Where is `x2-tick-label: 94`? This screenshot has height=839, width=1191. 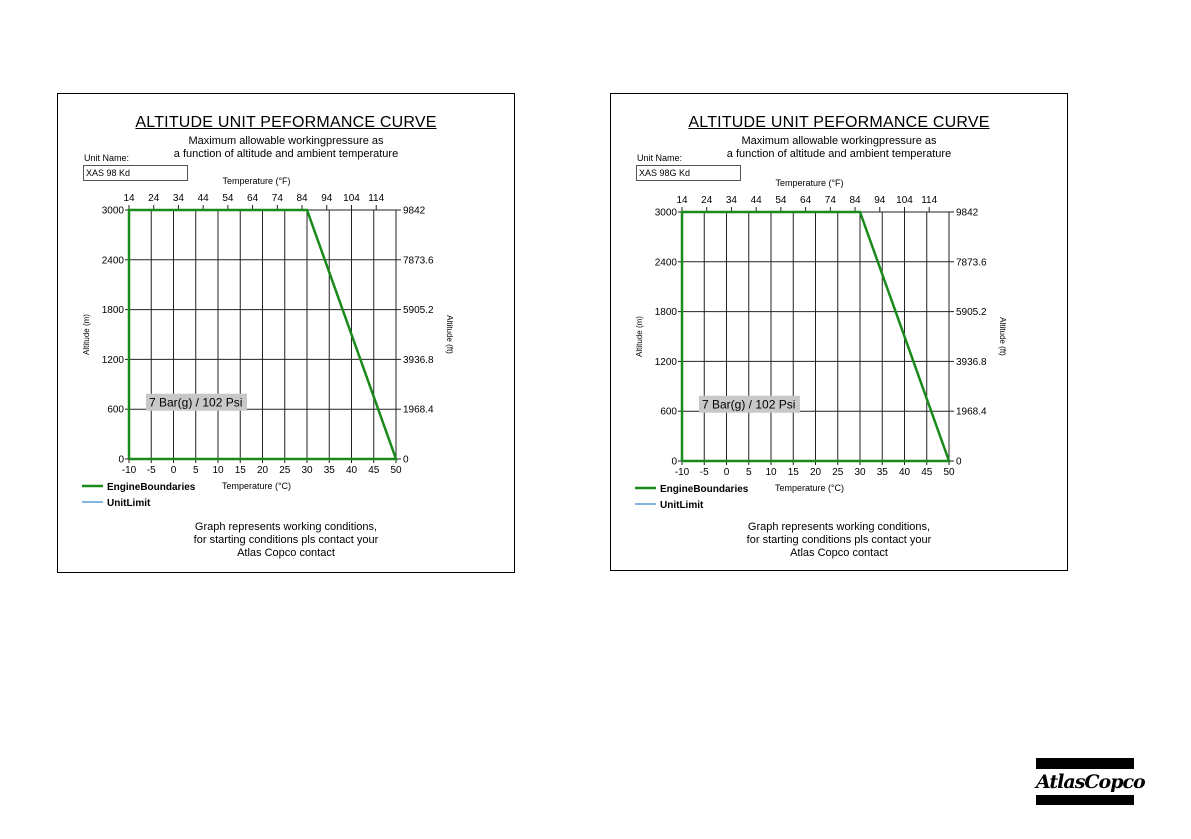
x2-tick-label: 94 is located at coordinates (880, 200).